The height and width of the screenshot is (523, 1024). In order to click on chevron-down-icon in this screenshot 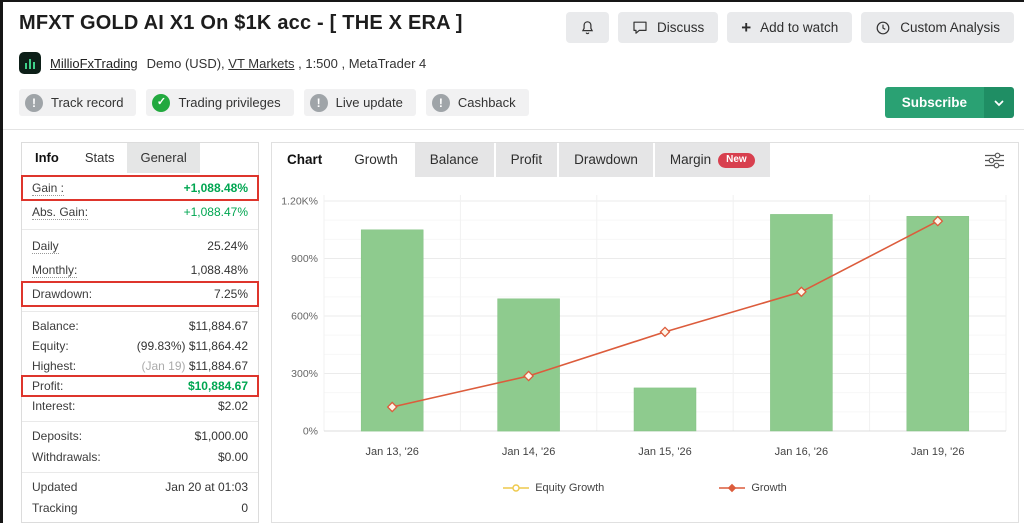, I will do `click(999, 102)`.